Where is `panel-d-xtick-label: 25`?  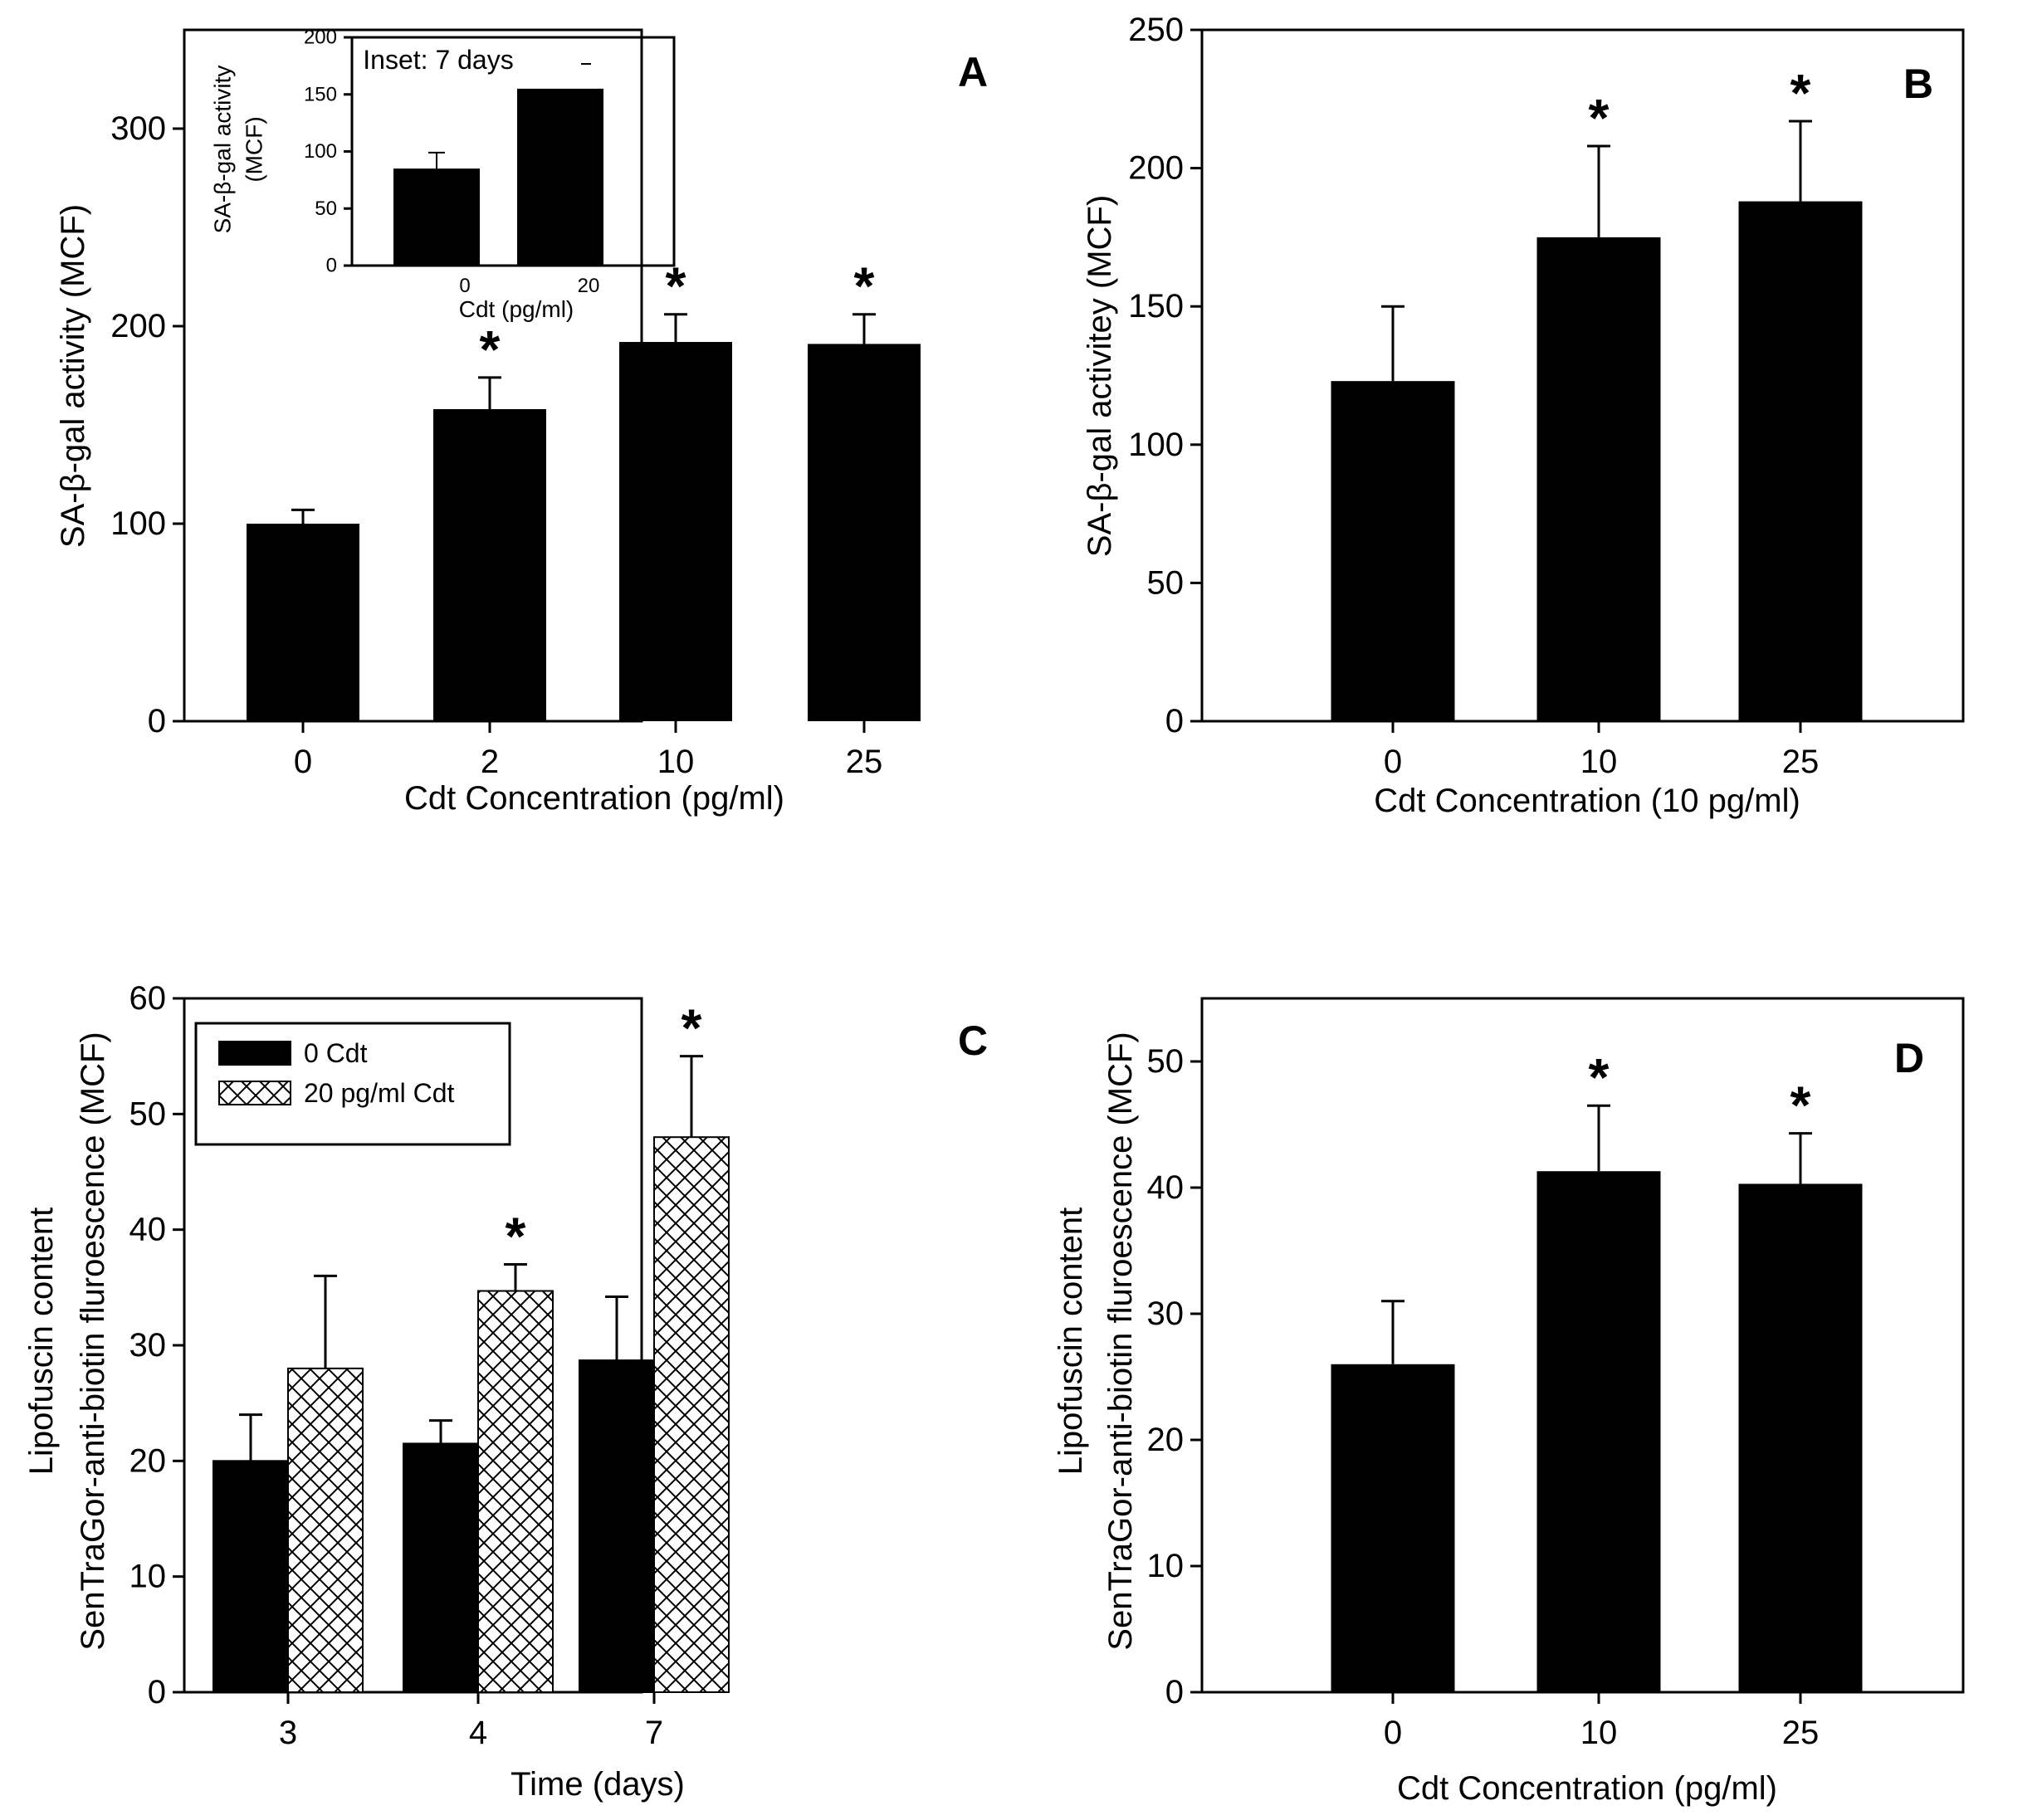
panel-d-xtick-label: 25 is located at coordinates (1801, 1733).